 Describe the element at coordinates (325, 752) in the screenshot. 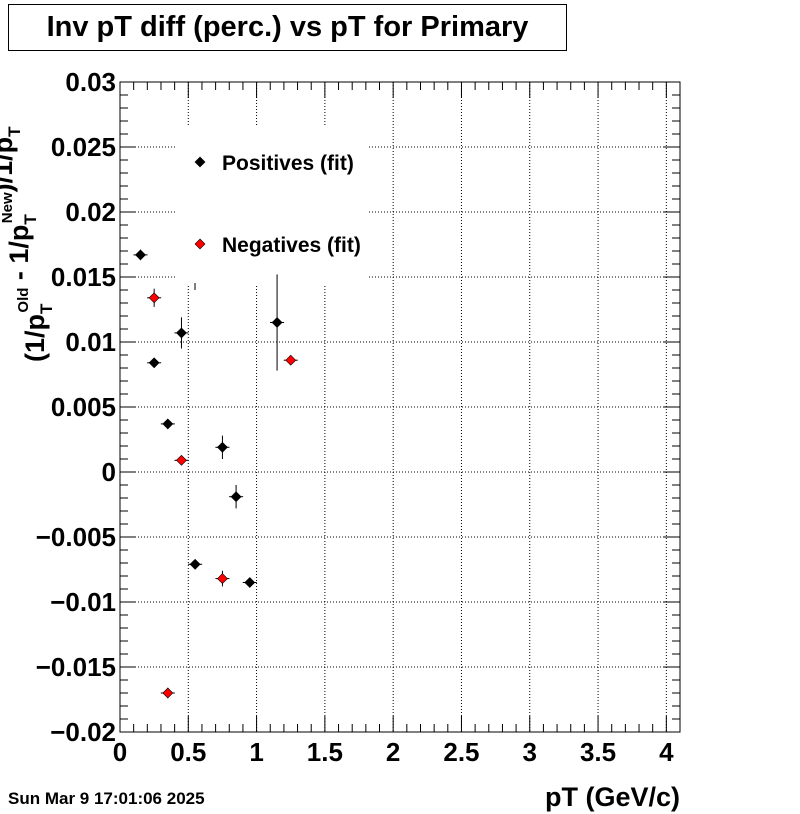

I see `x-tick-label: 1.5` at that location.